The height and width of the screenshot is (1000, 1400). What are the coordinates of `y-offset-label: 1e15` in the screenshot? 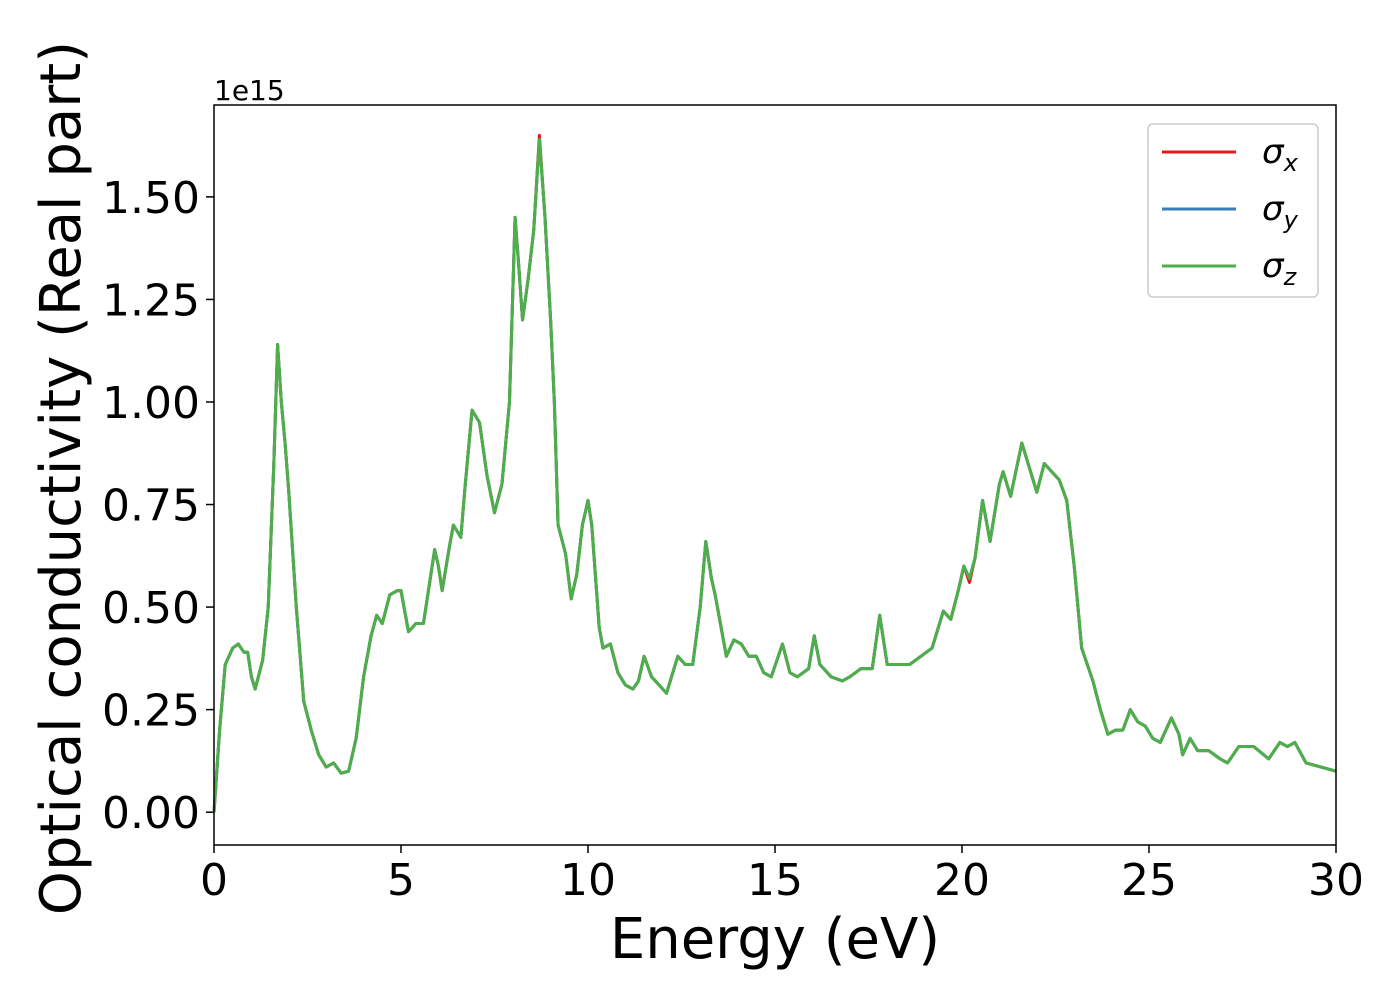 It's located at (249, 90).